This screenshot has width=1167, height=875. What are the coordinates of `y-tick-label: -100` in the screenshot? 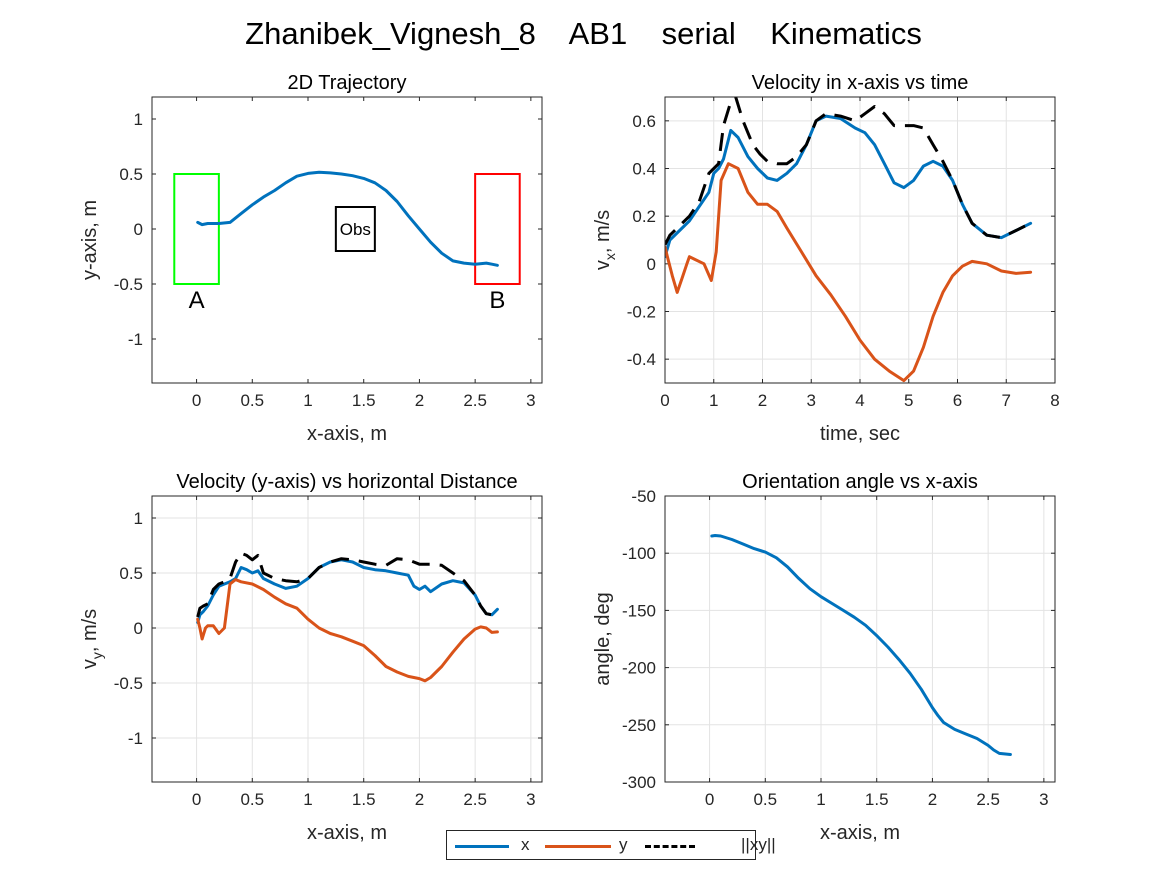 It's located at (639, 553).